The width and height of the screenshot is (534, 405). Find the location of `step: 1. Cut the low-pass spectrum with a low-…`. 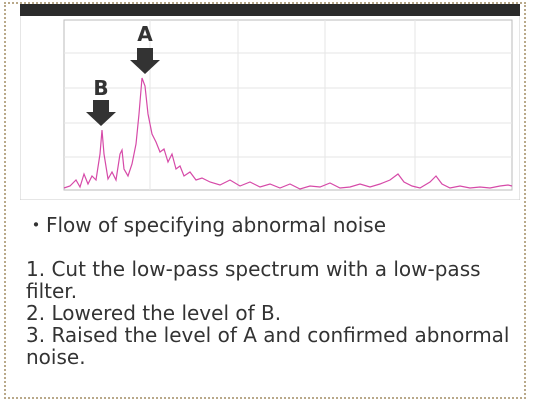

step: 1. Cut the low-pass spectrum with a low-… is located at coordinates (253, 280).